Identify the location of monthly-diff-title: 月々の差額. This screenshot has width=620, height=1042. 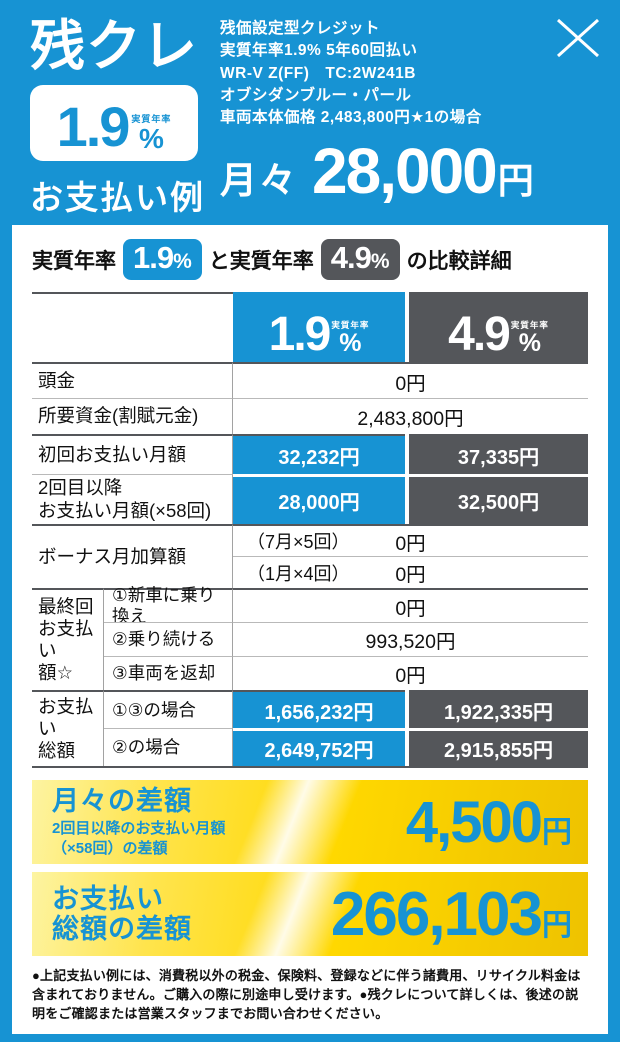
(122, 801).